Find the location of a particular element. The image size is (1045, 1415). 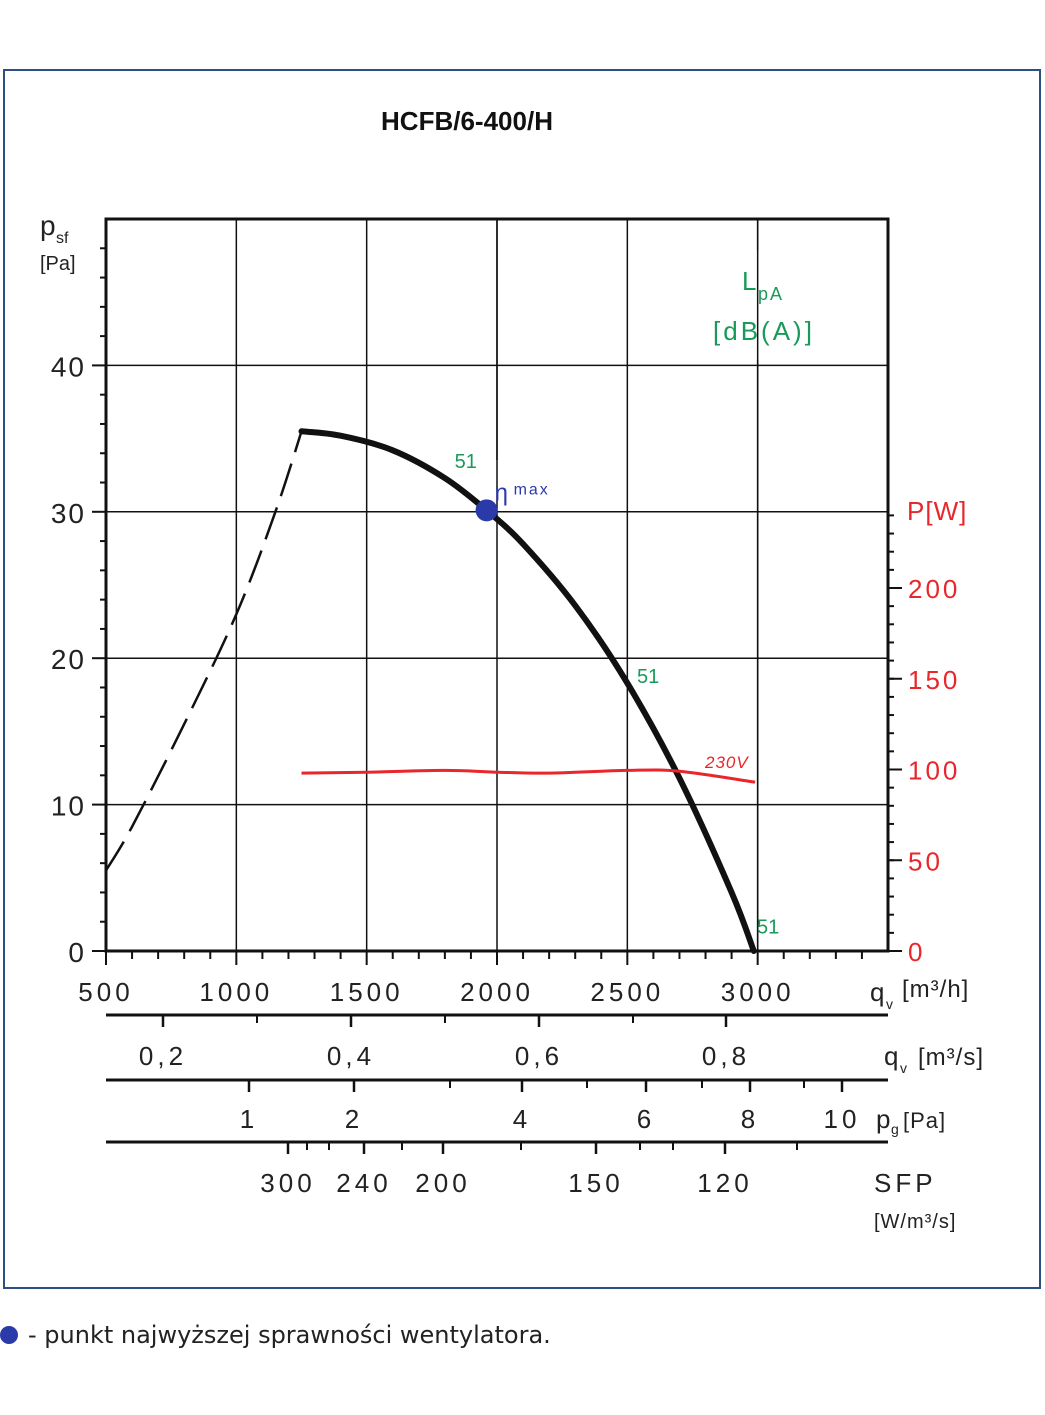

y-axis-label: p is located at coordinates (48, 225).